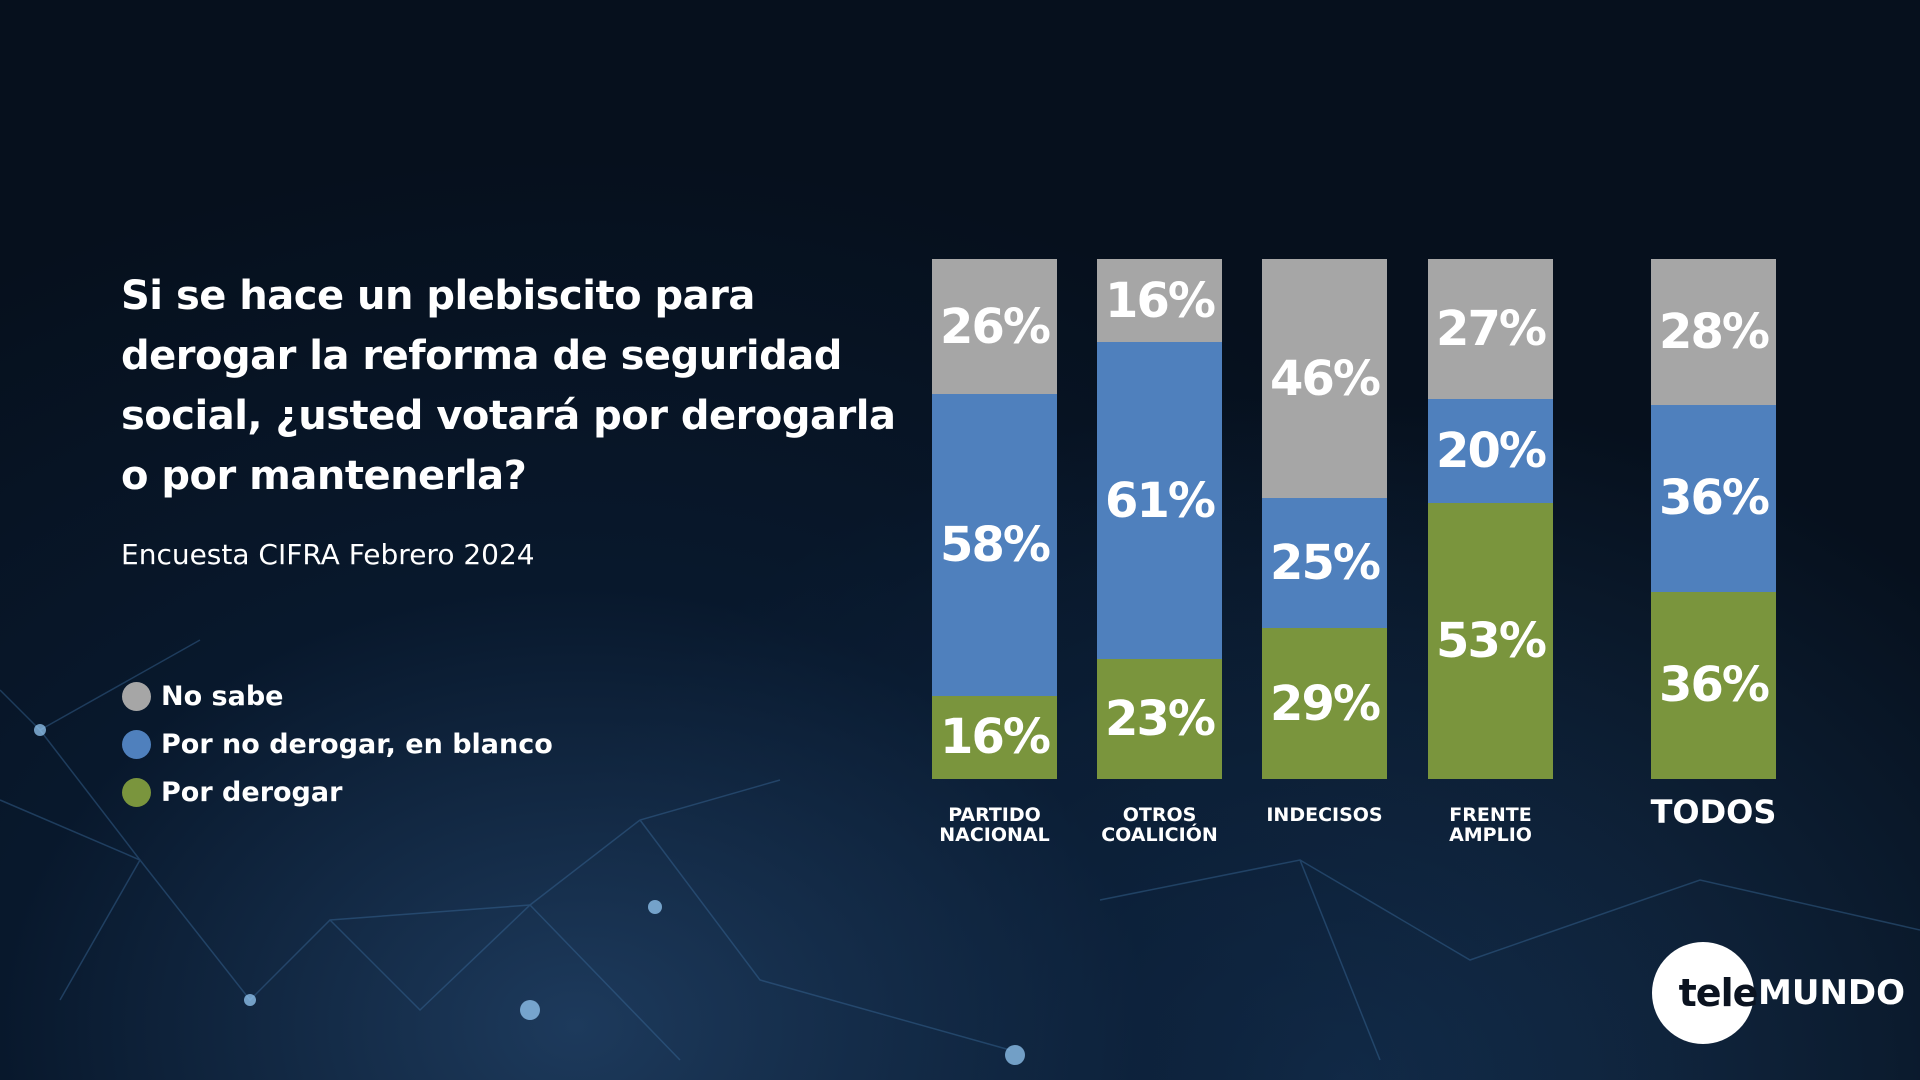 The image size is (1920, 1080). Describe the element at coordinates (1718, 993) in the screenshot. I see `logo-tele: tele` at that location.